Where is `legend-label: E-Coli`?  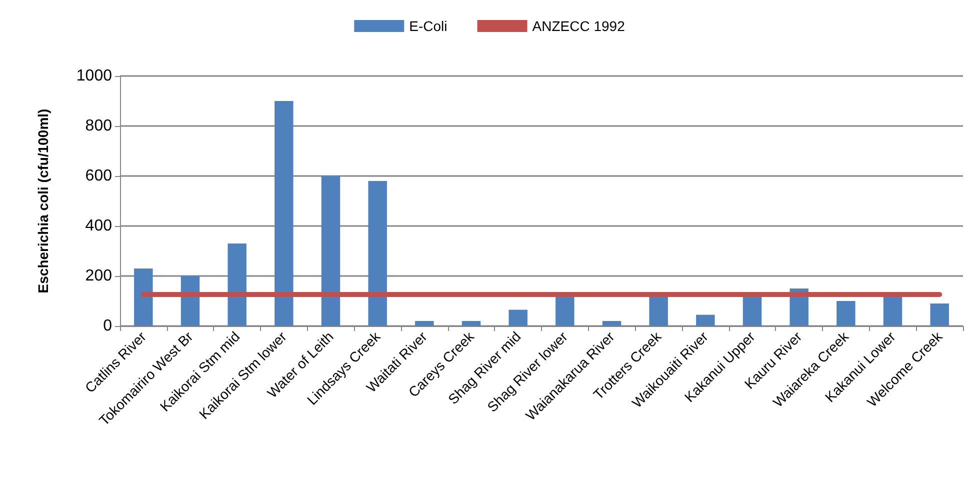 legend-label: E-Coli is located at coordinates (428, 26).